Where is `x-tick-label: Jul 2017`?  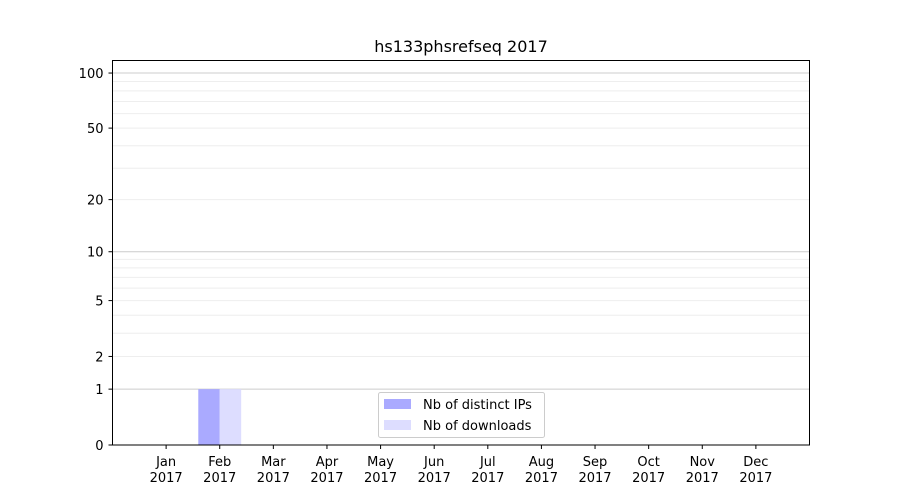
x-tick-label: Jul 2017 is located at coordinates (487, 470).